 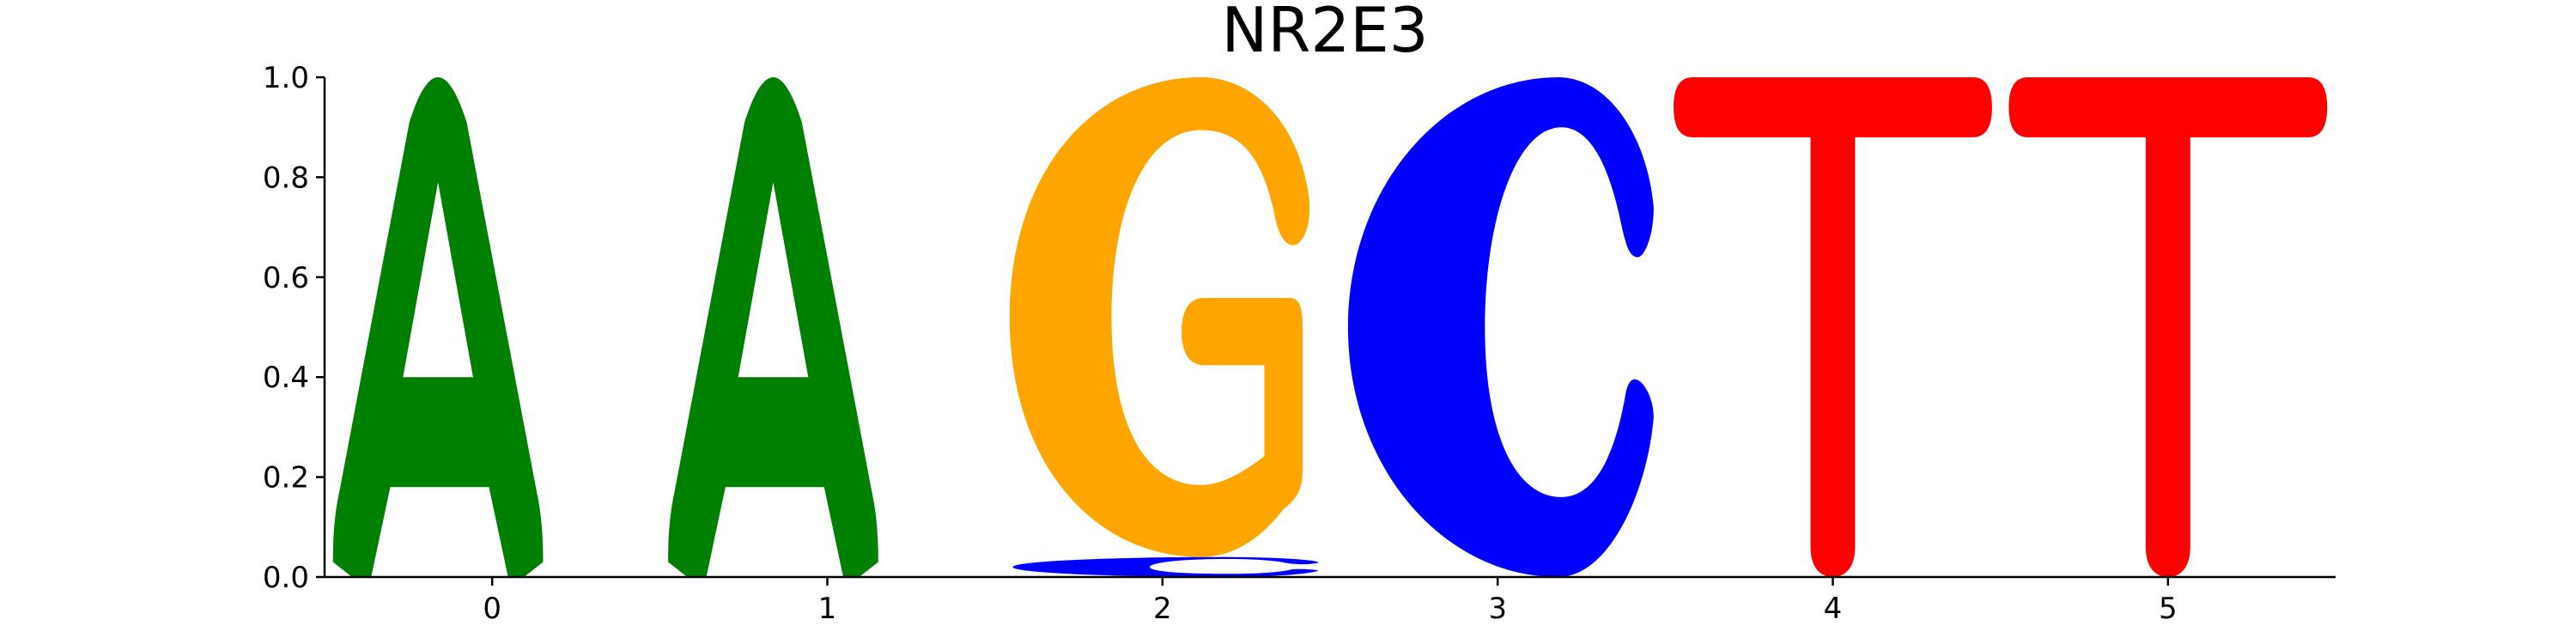 I want to click on x-tick-label-2: 2, so click(x=1162, y=609).